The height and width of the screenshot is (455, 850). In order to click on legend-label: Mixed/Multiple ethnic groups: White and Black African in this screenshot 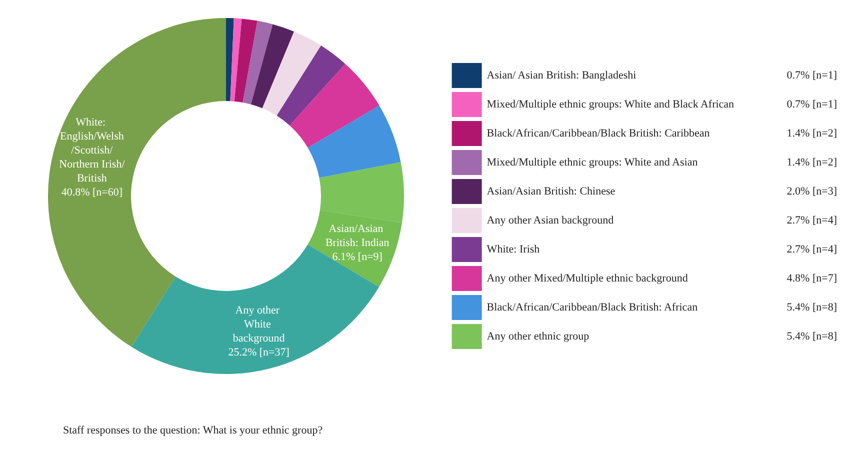, I will do `click(610, 104)`.